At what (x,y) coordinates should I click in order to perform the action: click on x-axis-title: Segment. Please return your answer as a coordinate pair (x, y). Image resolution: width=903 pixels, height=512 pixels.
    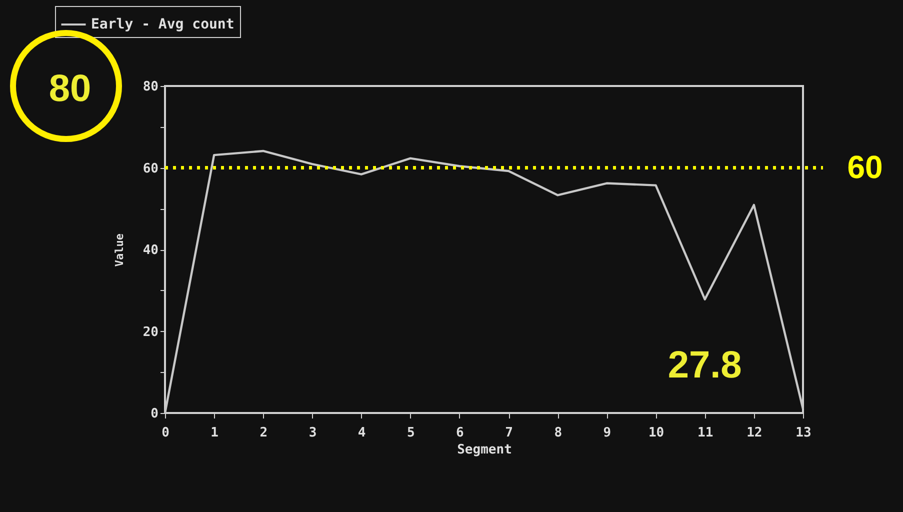
    Looking at the image, I should click on (484, 450).